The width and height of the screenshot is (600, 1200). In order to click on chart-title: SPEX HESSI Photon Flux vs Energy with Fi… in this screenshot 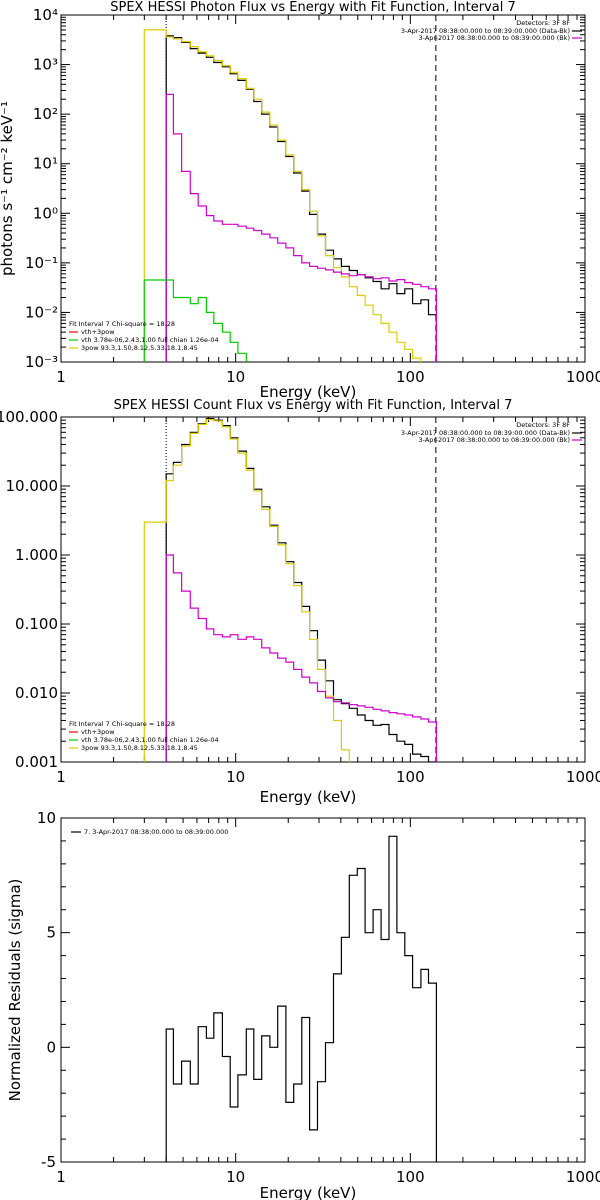, I will do `click(313, 7)`.